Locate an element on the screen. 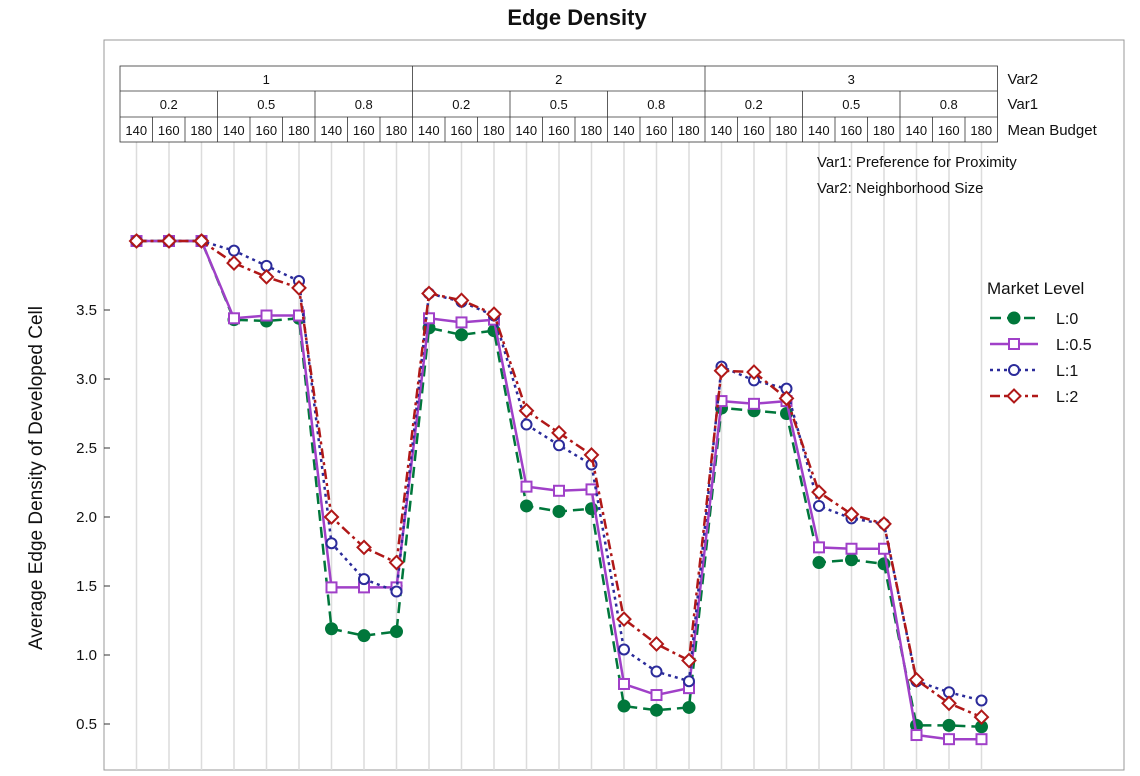  note-var2: Var2: Neighborhood Size is located at coordinates (900, 188).